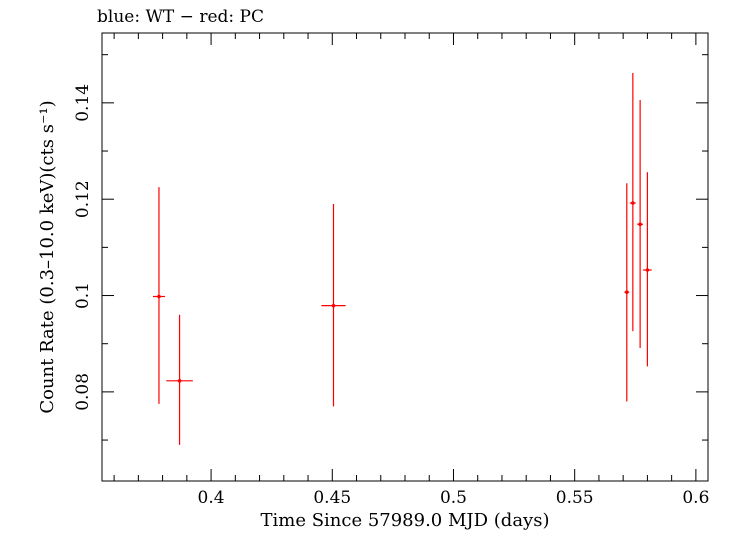  Describe the element at coordinates (47, 256) in the screenshot. I see `y-axis-title: Count Rate (0.3–10.0 keV)(cts s⁻¹)` at that location.